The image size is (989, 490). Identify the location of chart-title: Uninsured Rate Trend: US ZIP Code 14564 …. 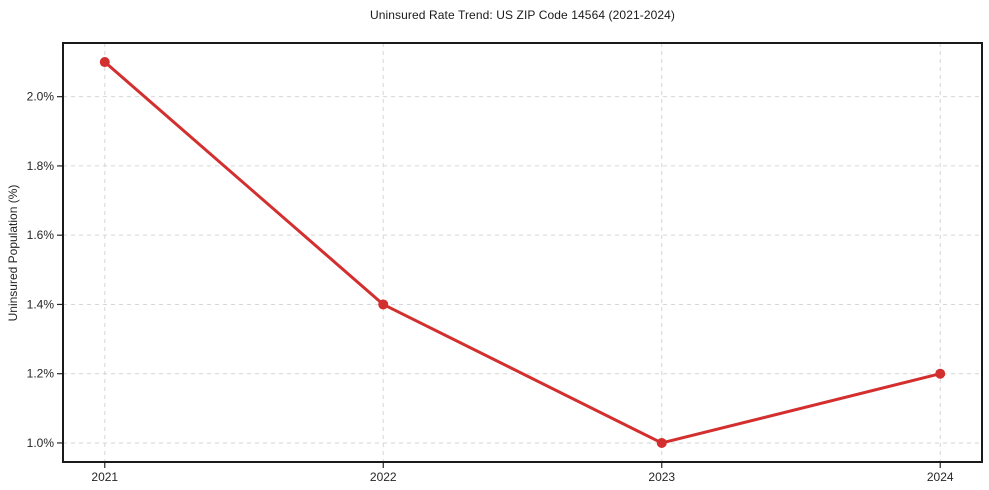
(522, 15).